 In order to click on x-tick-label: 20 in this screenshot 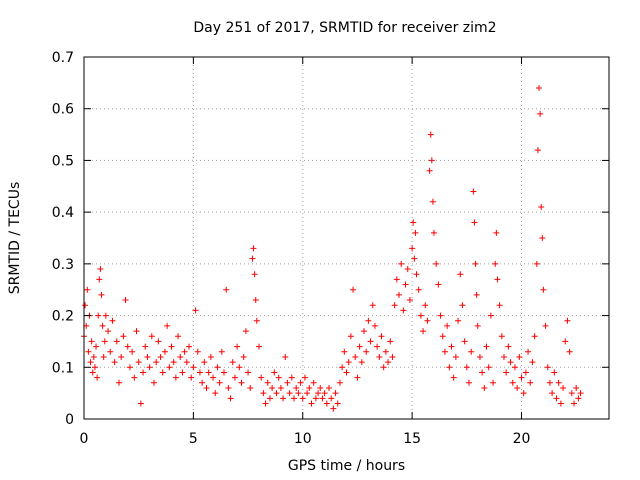, I will do `click(522, 439)`.